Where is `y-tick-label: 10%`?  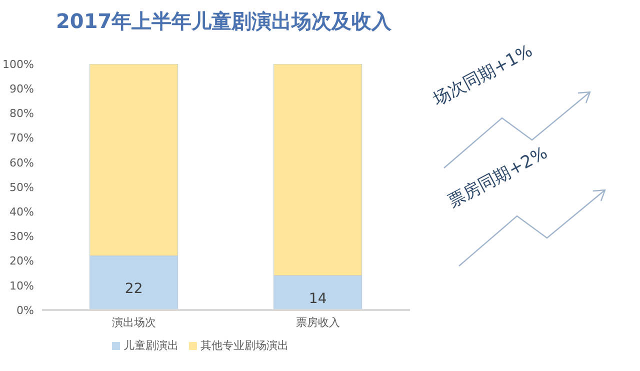 y-tick-label: 10% is located at coordinates (22, 285).